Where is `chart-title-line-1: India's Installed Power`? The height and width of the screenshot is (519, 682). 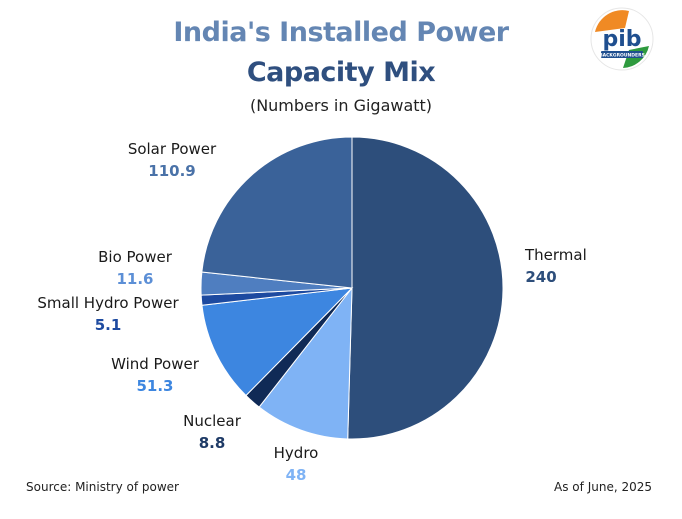
chart-title-line-1: India's Installed Power is located at coordinates (341, 32).